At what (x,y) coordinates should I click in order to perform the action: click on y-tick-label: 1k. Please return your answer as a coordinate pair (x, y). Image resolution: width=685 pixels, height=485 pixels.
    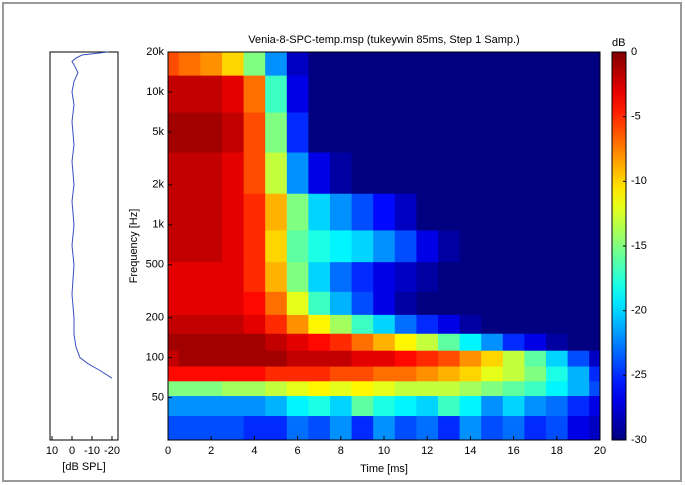
    Looking at the image, I should click on (158, 225).